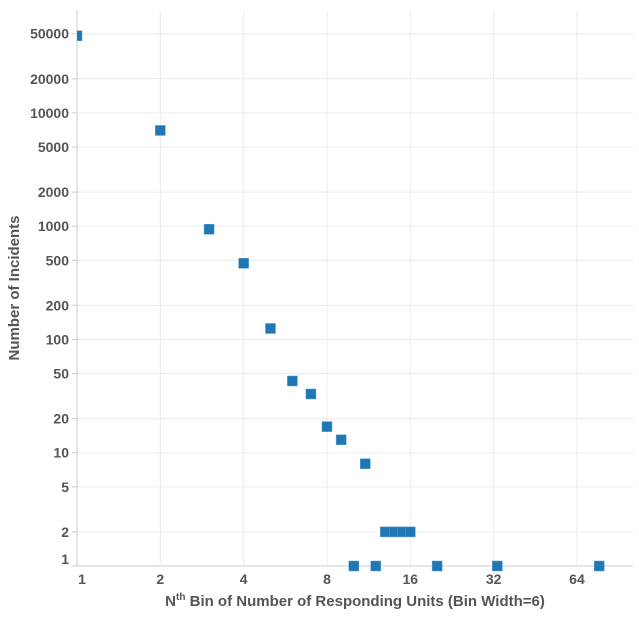 The height and width of the screenshot is (619, 639). I want to click on y-tick-label: 1000, so click(53, 226).